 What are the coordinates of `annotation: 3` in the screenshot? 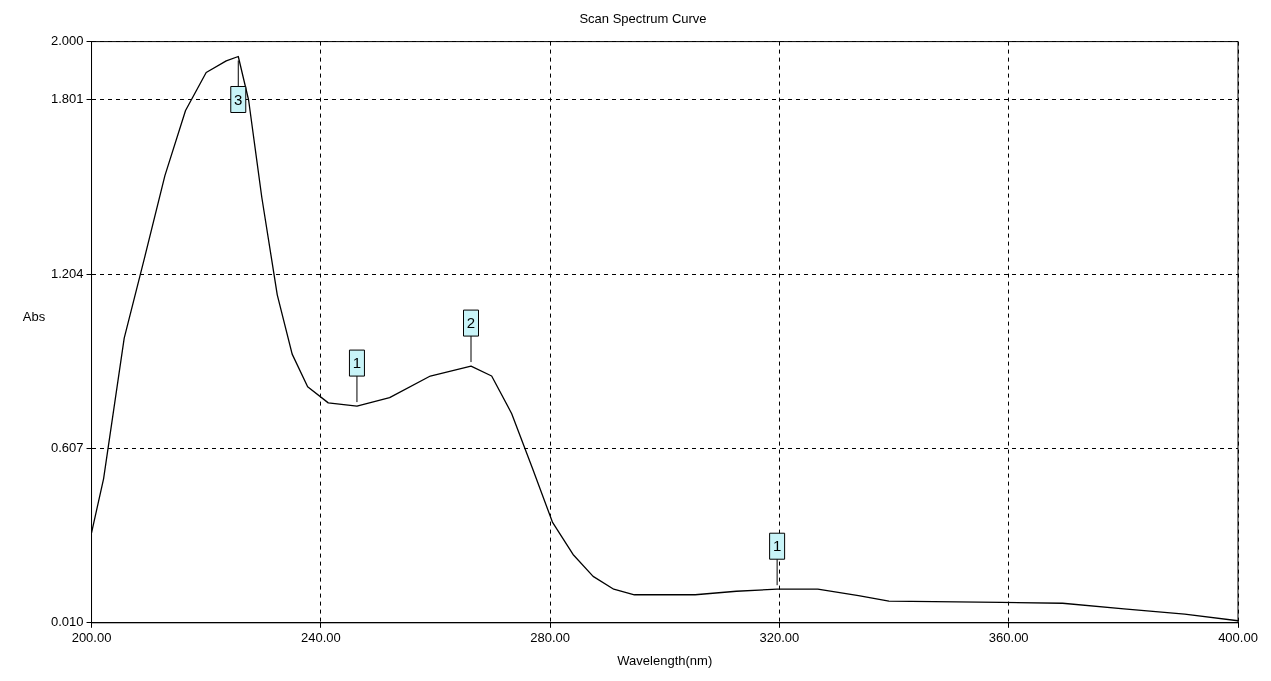 It's located at (238, 99).